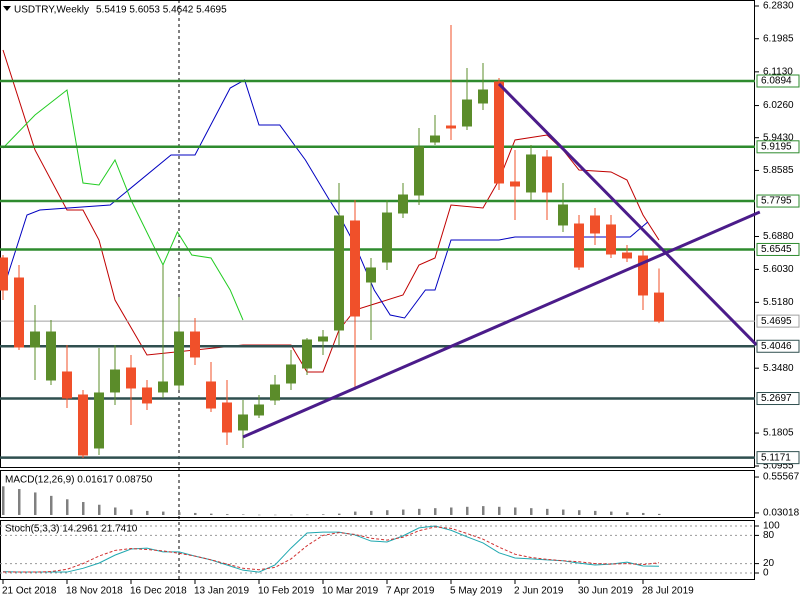 The height and width of the screenshot is (600, 800). I want to click on x-tick-label: 21 Oct 2018, so click(29, 591).